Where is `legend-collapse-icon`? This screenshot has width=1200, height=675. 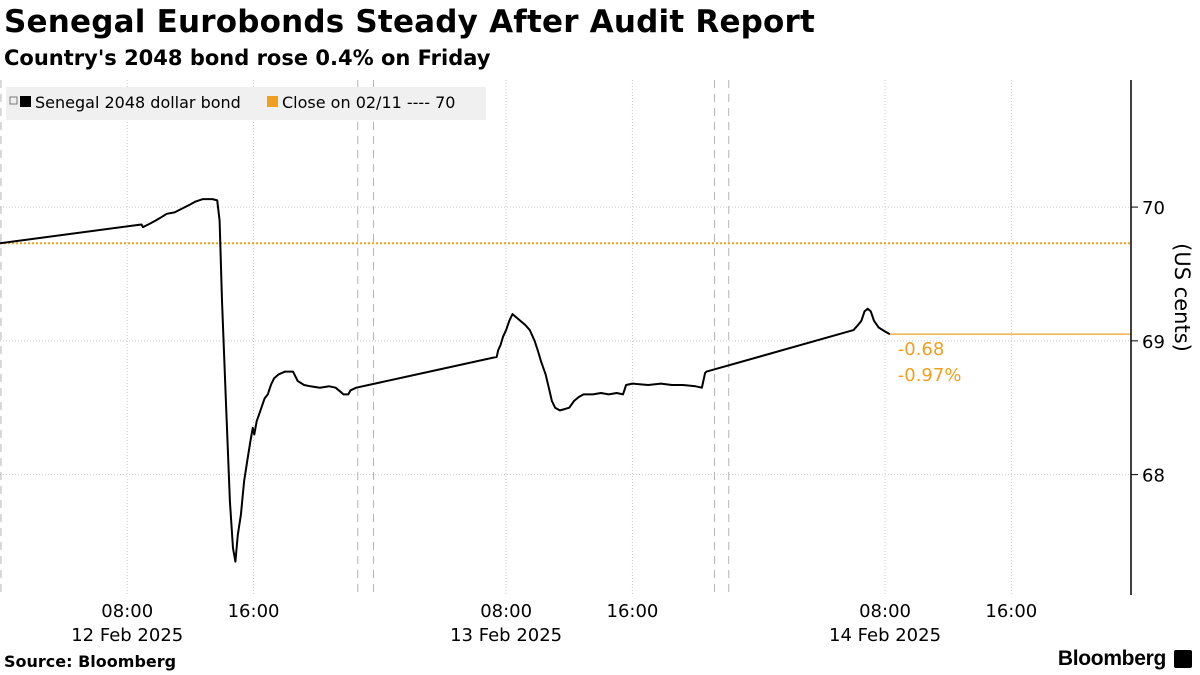
legend-collapse-icon is located at coordinates (13, 100).